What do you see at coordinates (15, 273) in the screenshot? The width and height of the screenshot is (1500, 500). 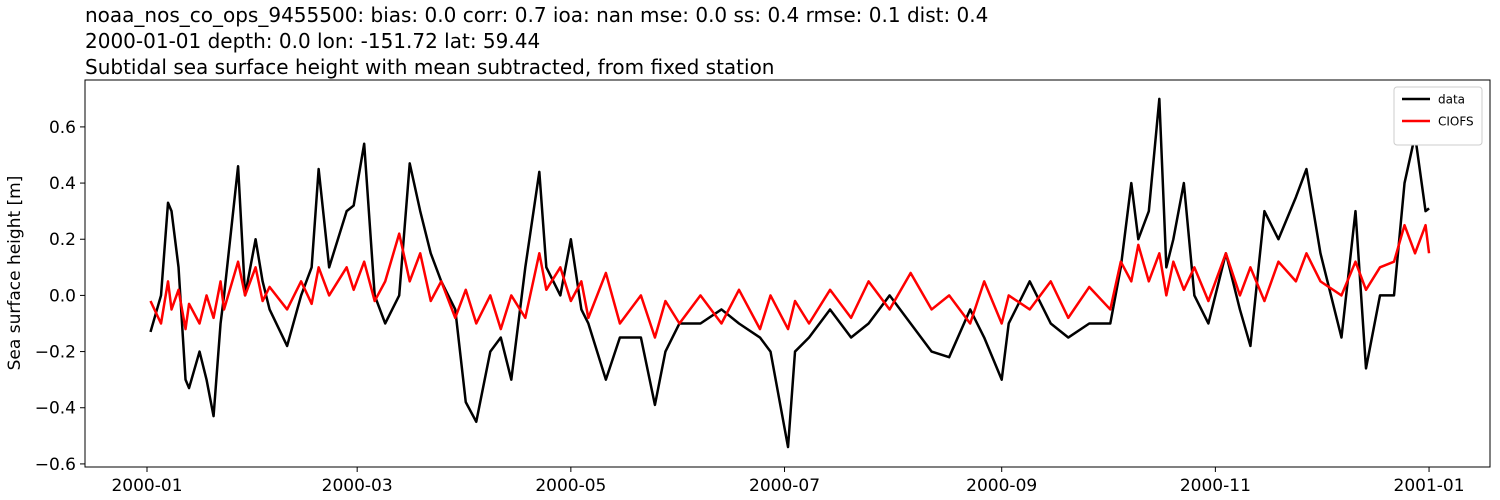 I see `y-axis-label: Sea surface height [m]` at bounding box center [15, 273].